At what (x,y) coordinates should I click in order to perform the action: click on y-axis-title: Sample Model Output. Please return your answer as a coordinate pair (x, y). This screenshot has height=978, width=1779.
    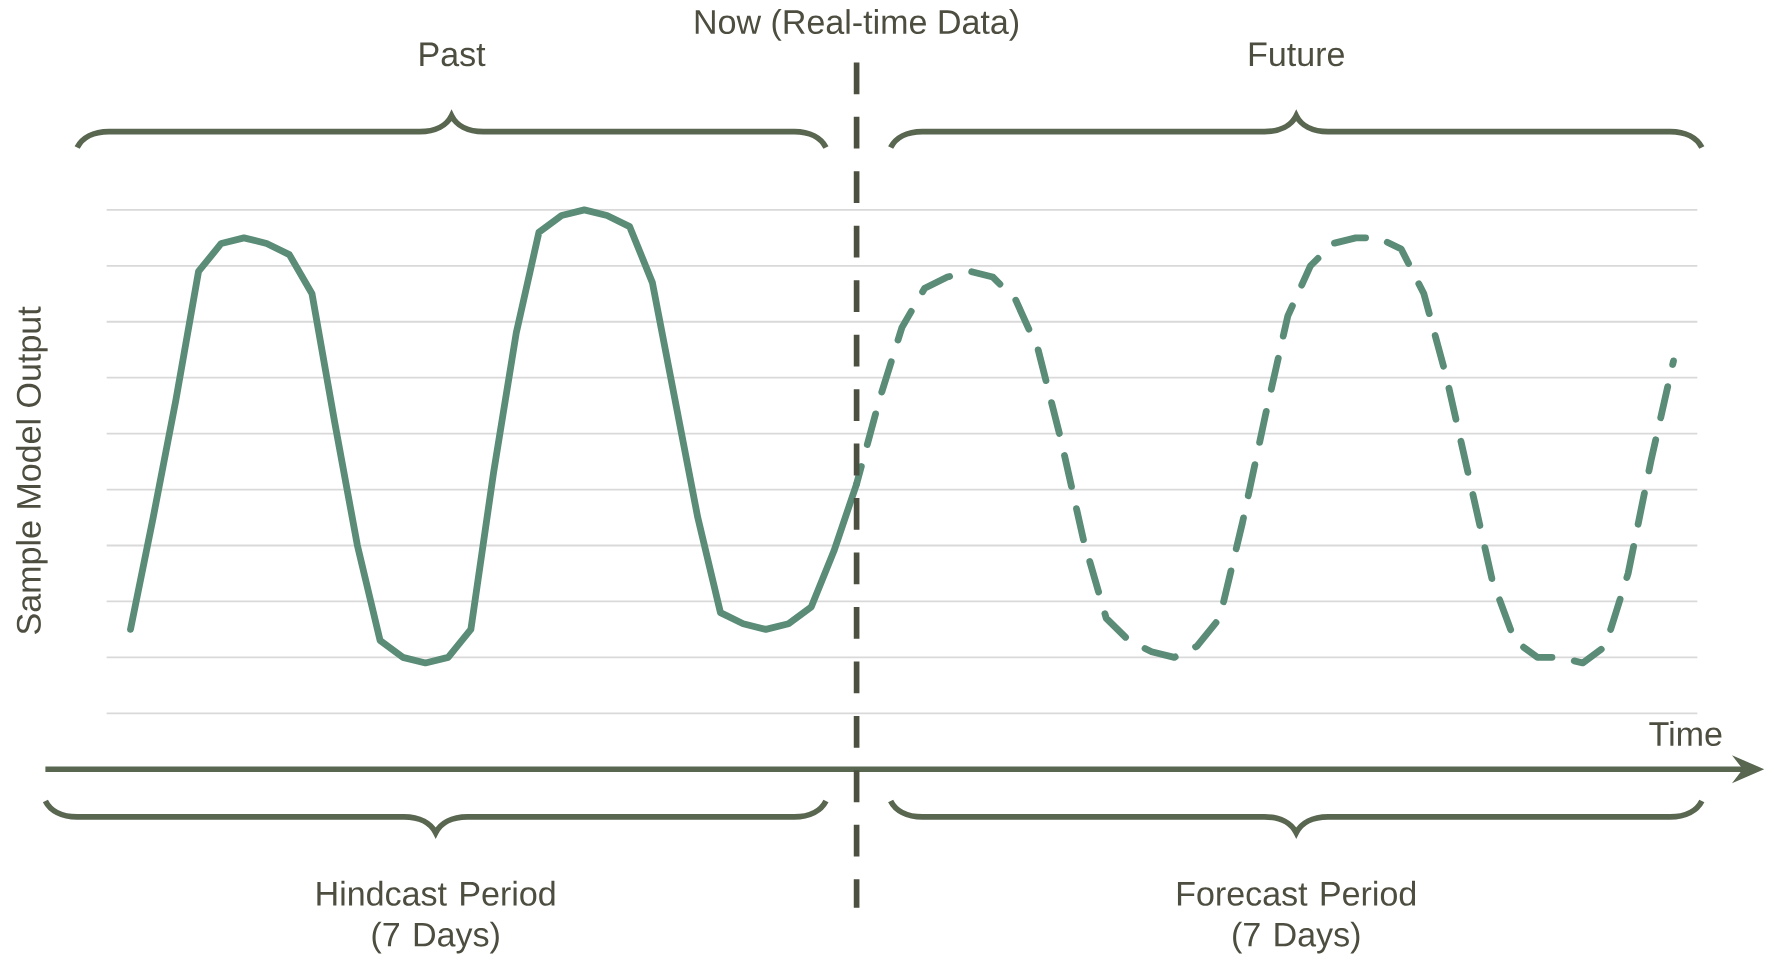
    Looking at the image, I should click on (31, 470).